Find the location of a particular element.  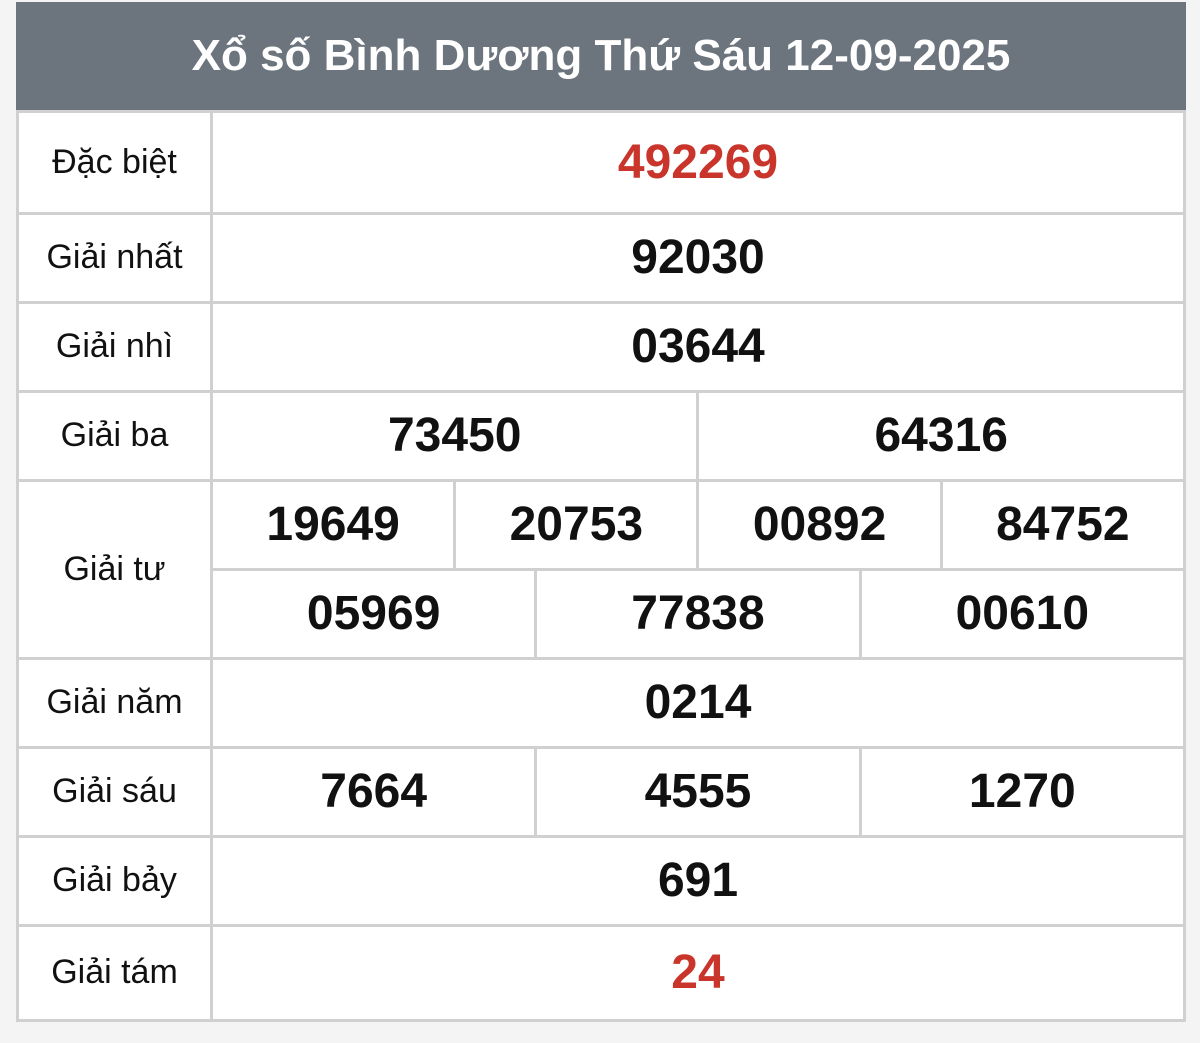

row-first: Giải nhất 92030 is located at coordinates (601, 257).